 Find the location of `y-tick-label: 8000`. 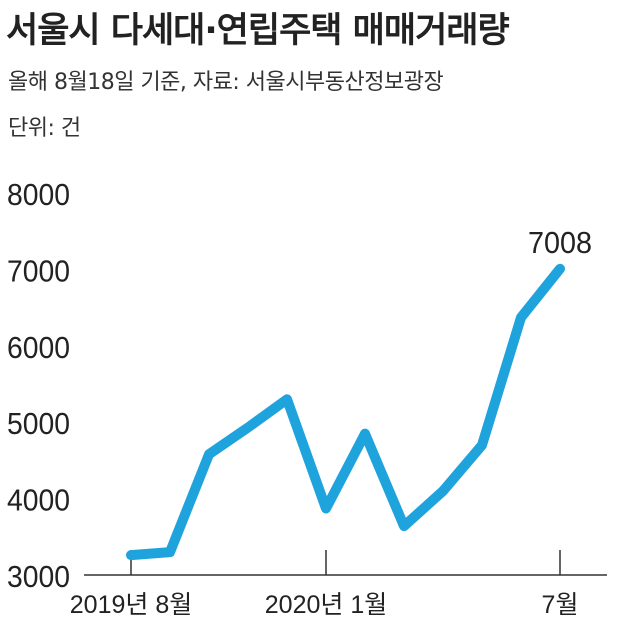

y-tick-label: 8000 is located at coordinates (38, 194).